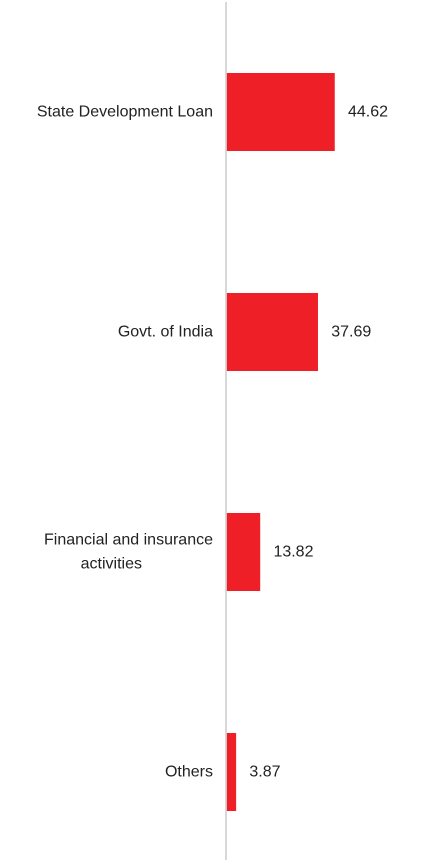 This screenshot has height=860, width=425. Describe the element at coordinates (128, 540) in the screenshot. I see `category-label-2-line-0: Financial and insurance` at that location.